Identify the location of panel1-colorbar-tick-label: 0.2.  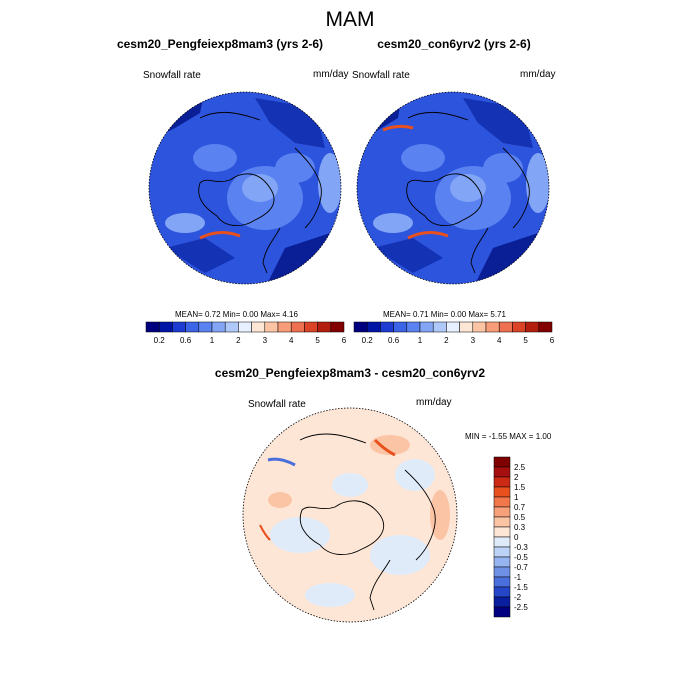
(160, 340).